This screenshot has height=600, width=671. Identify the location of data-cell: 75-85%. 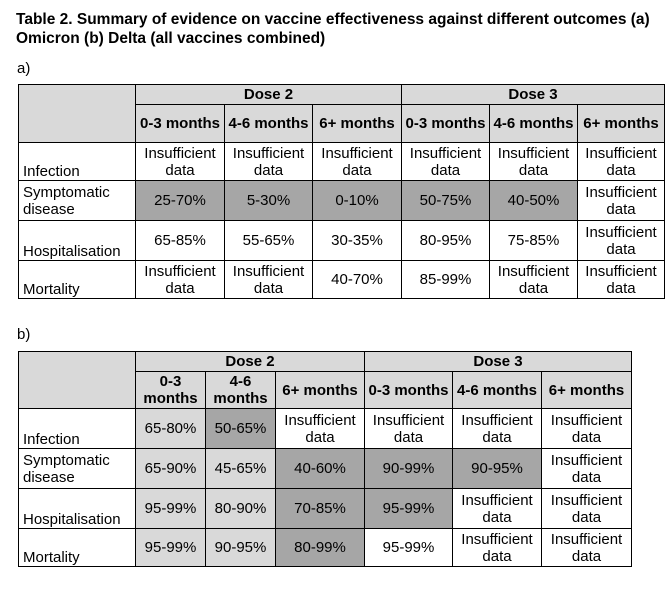
(533, 240).